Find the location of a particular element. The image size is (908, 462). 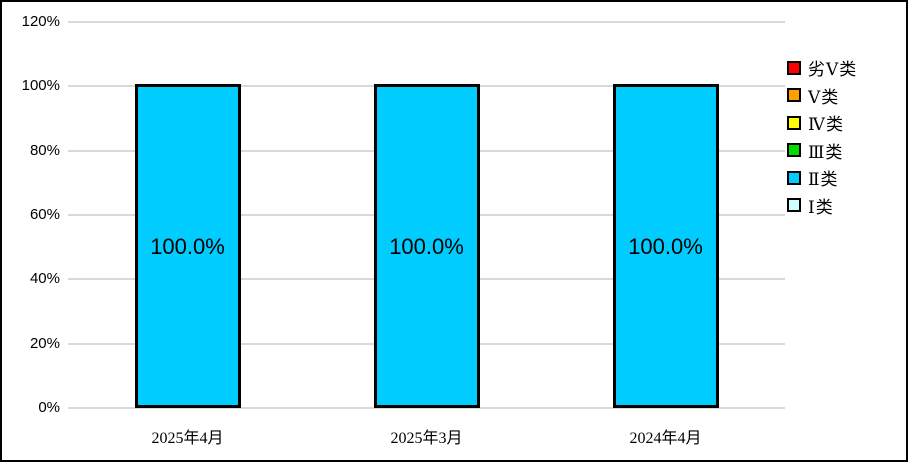

y-axis-tick-label: 80% is located at coordinates (44, 150).